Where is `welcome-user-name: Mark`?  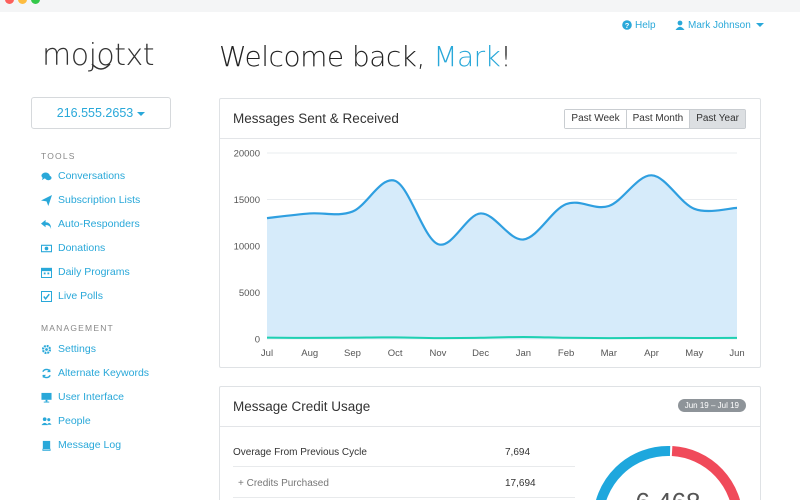
welcome-user-name: Mark is located at coordinates (467, 56).